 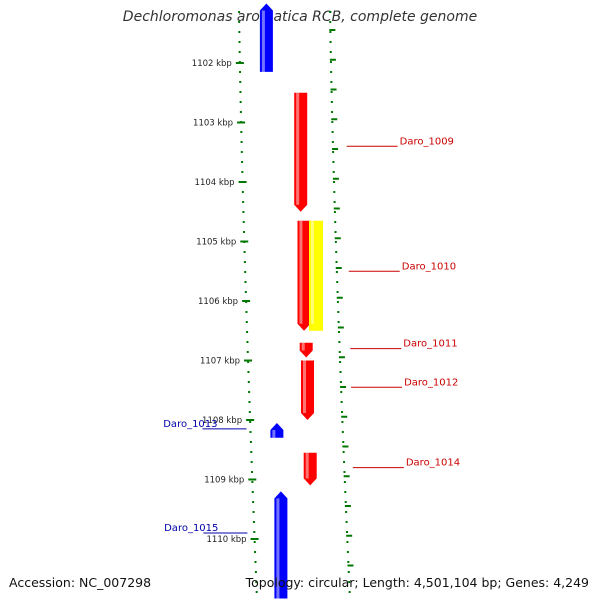 I want to click on feature-layer, so click(x=291, y=301).